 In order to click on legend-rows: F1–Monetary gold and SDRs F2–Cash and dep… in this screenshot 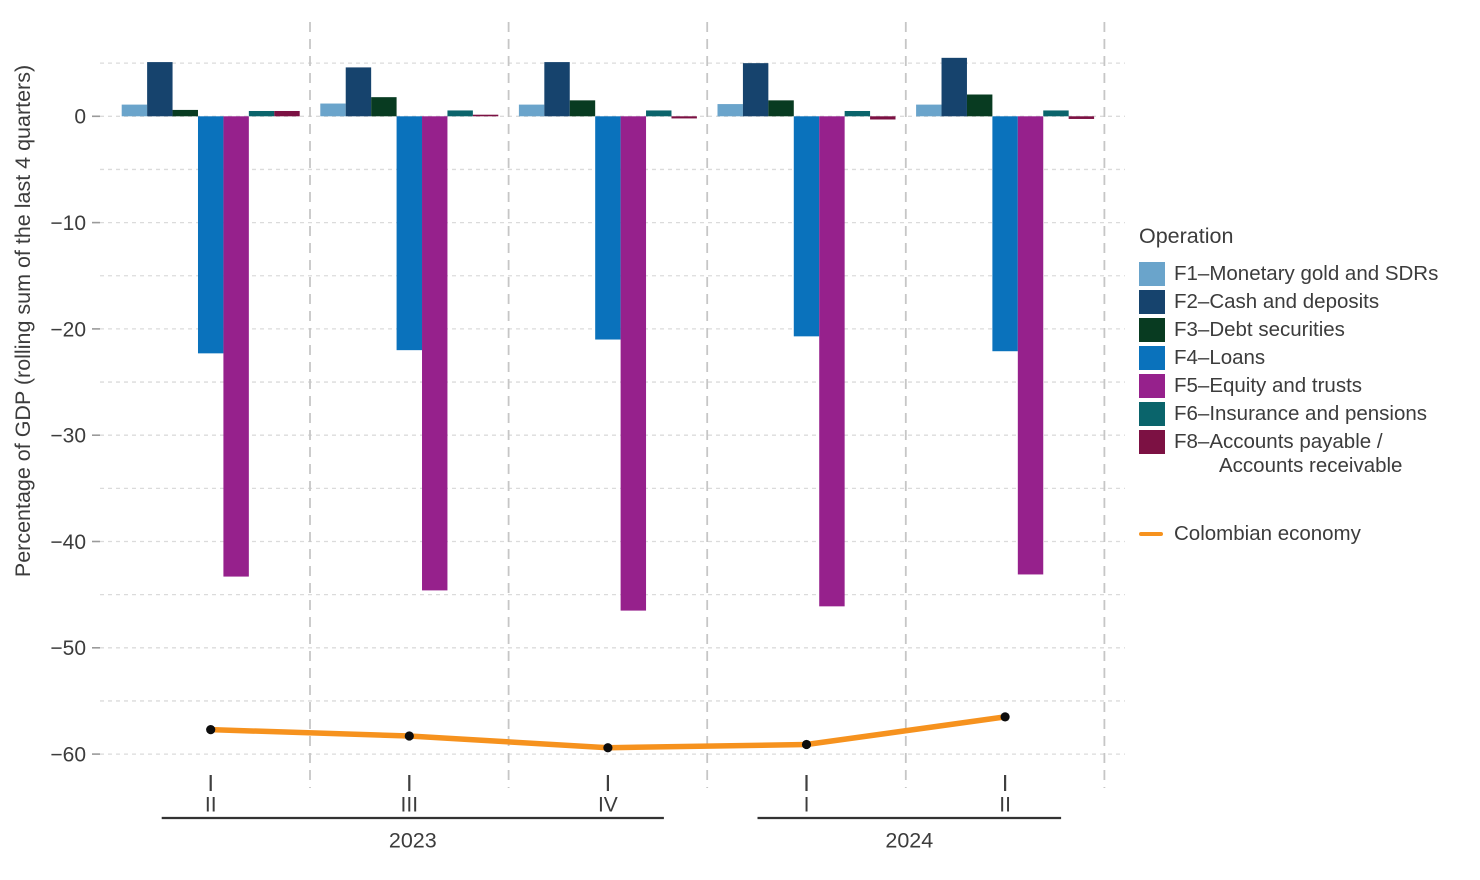, I will do `click(1309, 370)`.